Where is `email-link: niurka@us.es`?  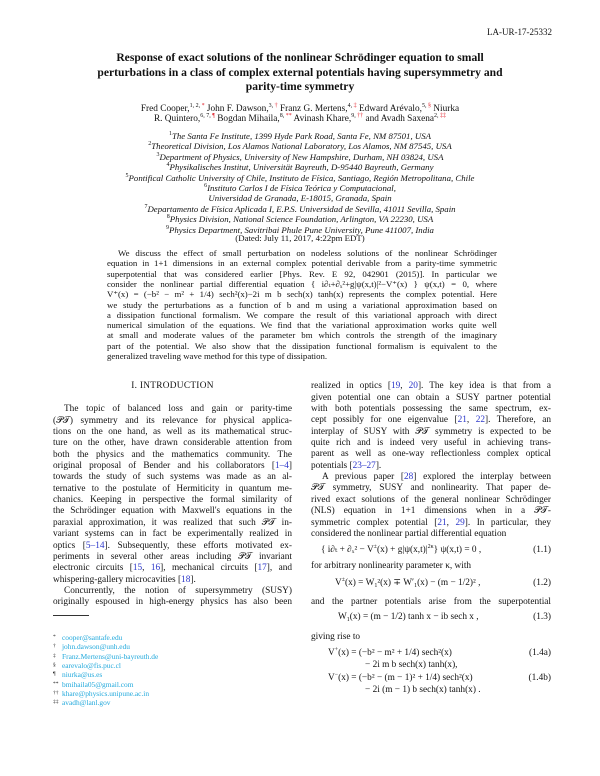 email-link: niurka@us.es is located at coordinates (82, 675).